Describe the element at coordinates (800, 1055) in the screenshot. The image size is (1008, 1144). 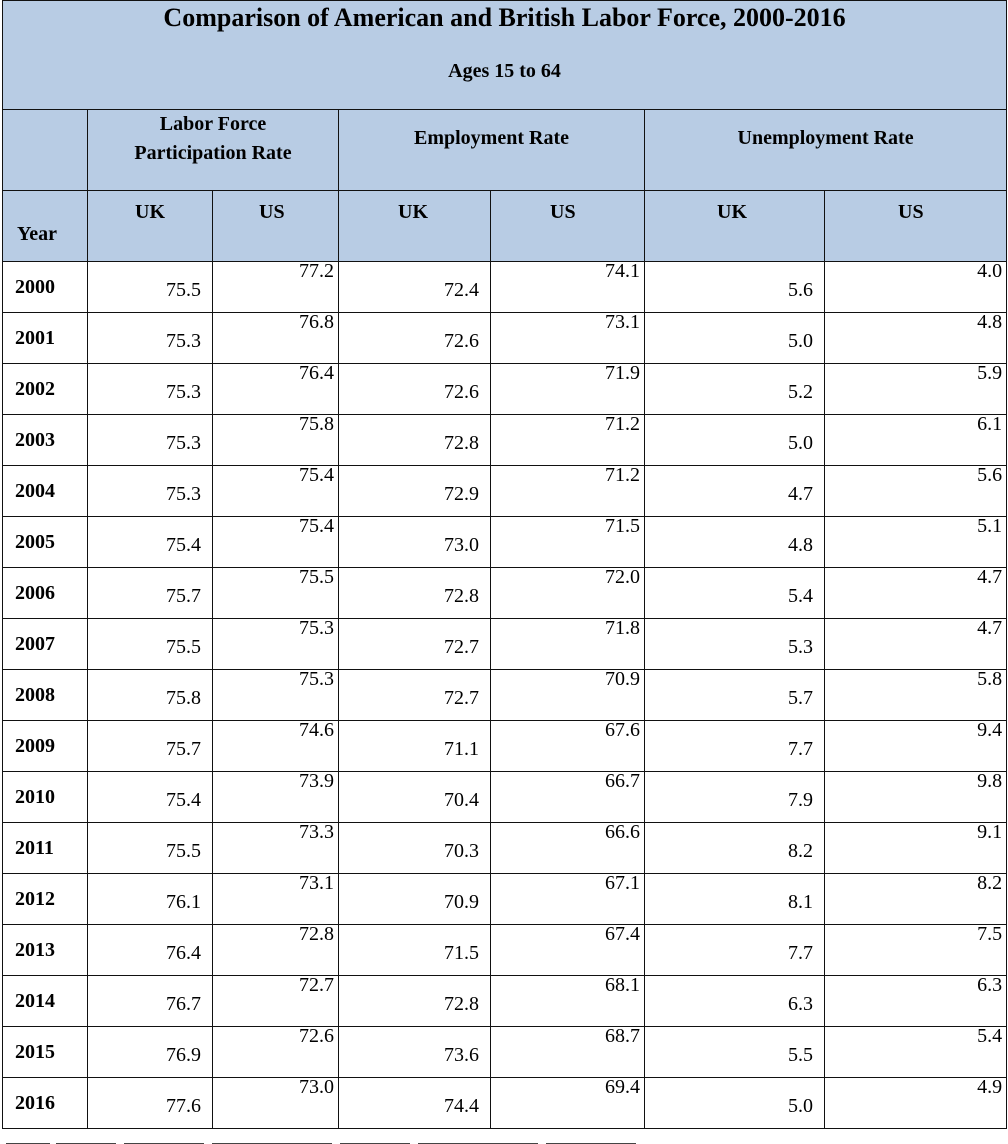
I see `value-text: 5.5` at that location.